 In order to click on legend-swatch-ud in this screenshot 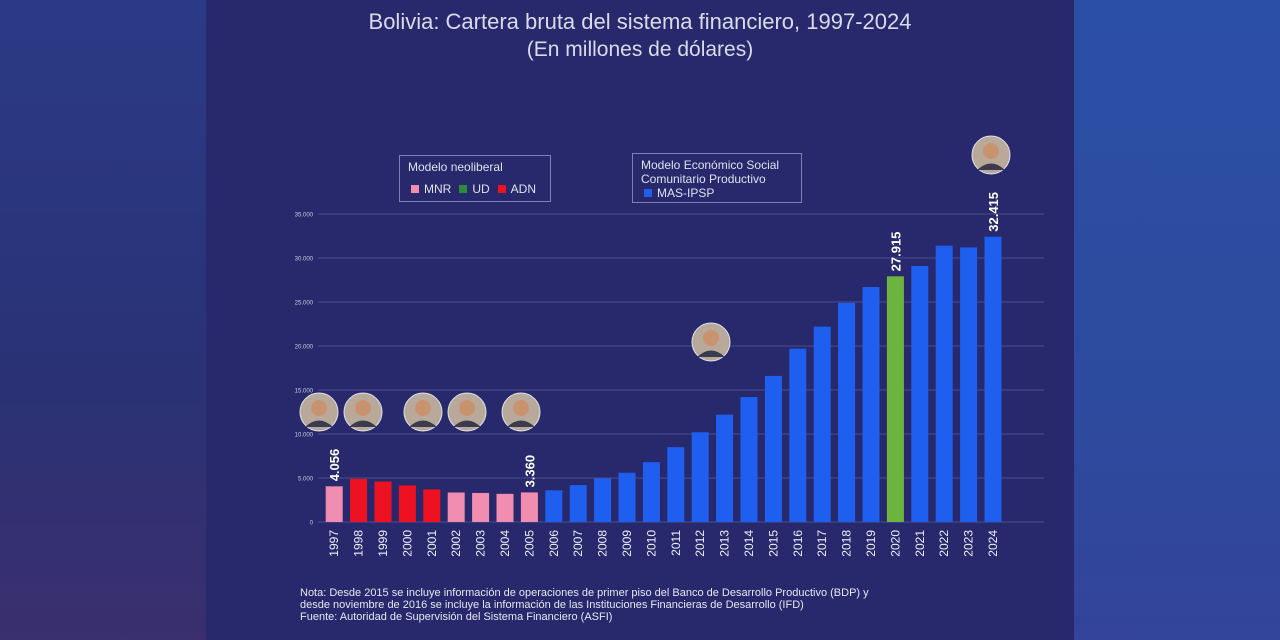, I will do `click(463, 189)`.